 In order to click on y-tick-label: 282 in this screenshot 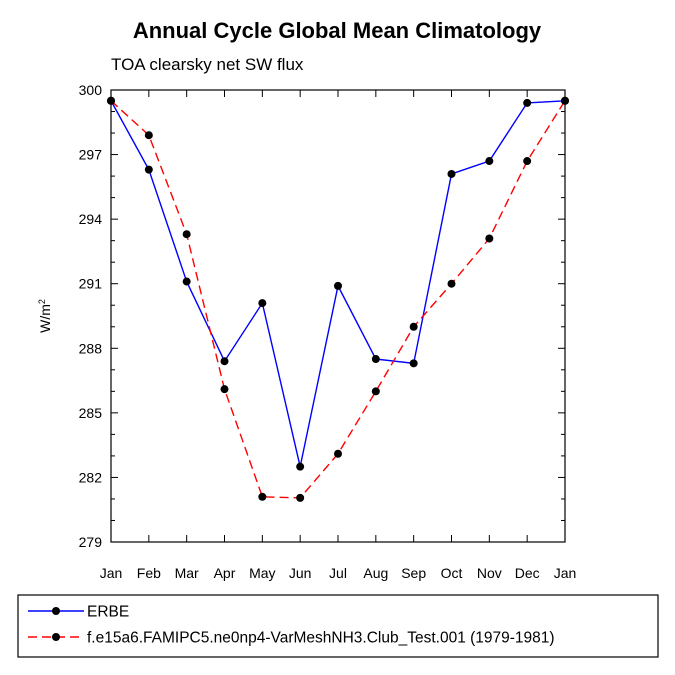, I will do `click(91, 477)`.